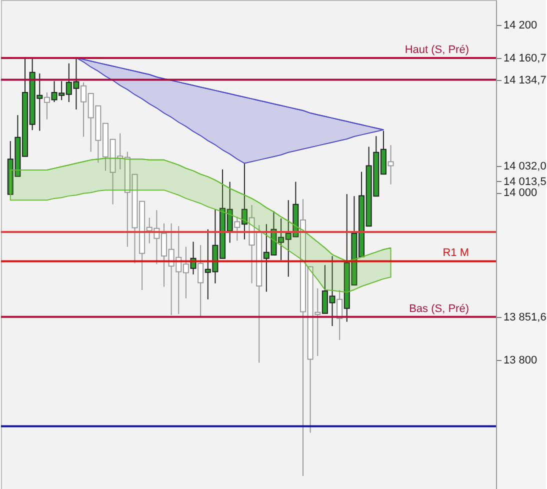 The width and height of the screenshot is (547, 489). What do you see at coordinates (521, 26) in the screenshot?
I see `y-tick-label: 14 200` at bounding box center [521, 26].